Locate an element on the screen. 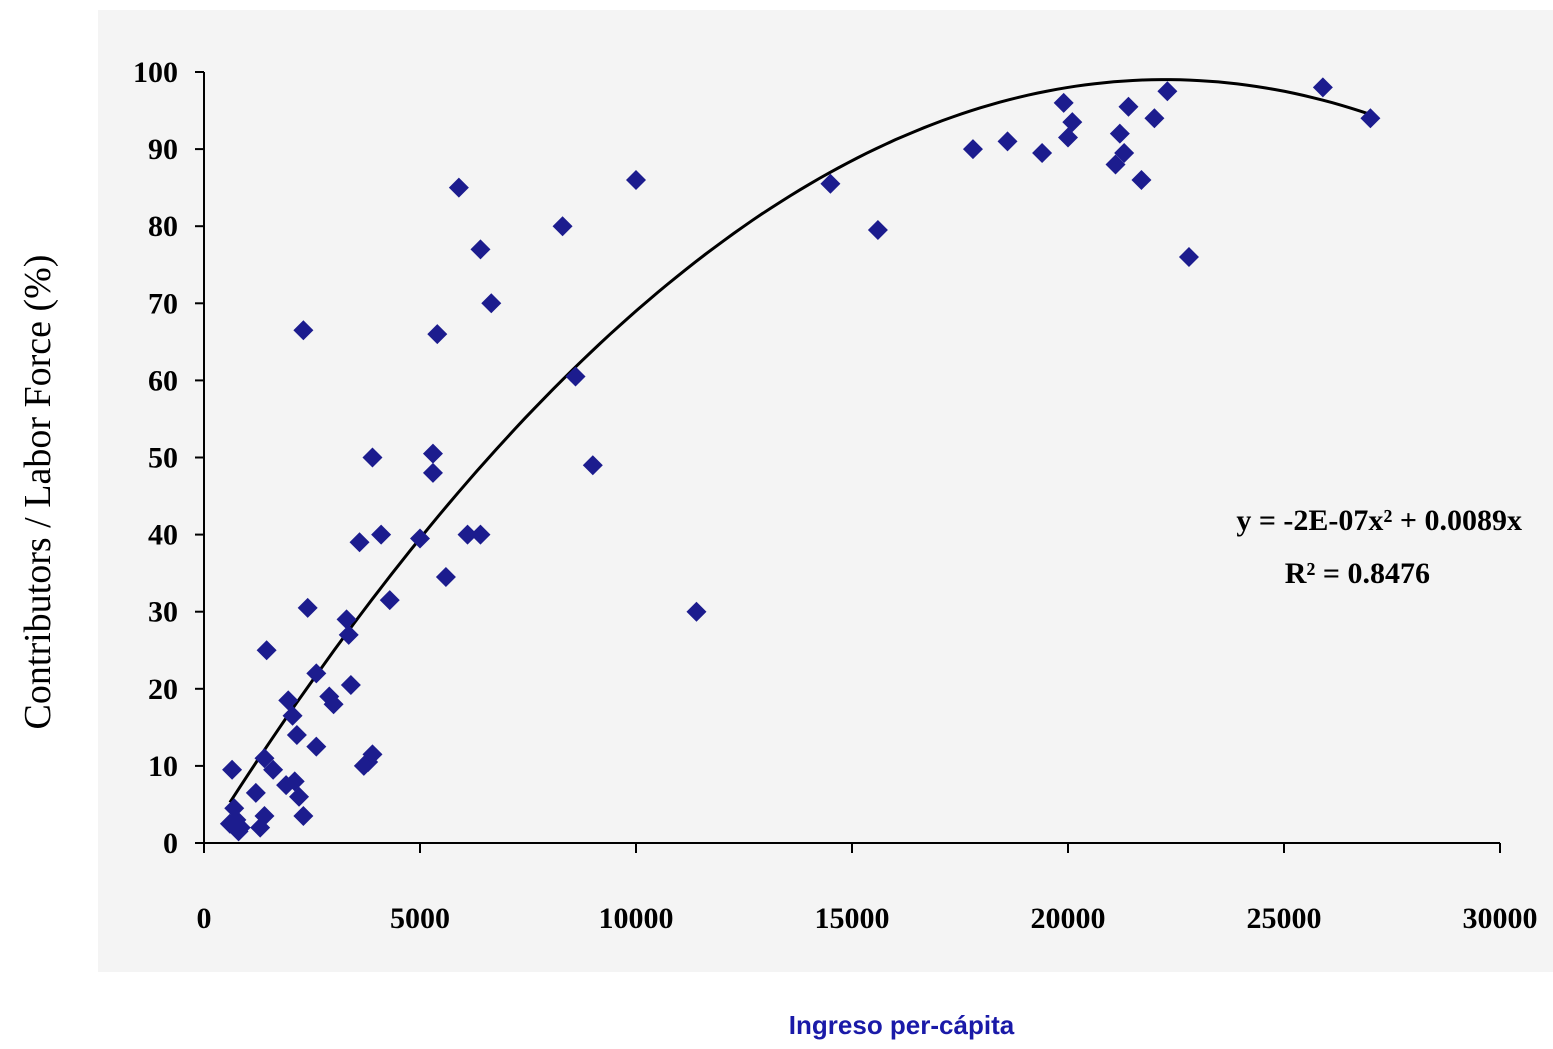 This screenshot has height=1049, width=1553. x-tick-label: 15000 is located at coordinates (852, 918).